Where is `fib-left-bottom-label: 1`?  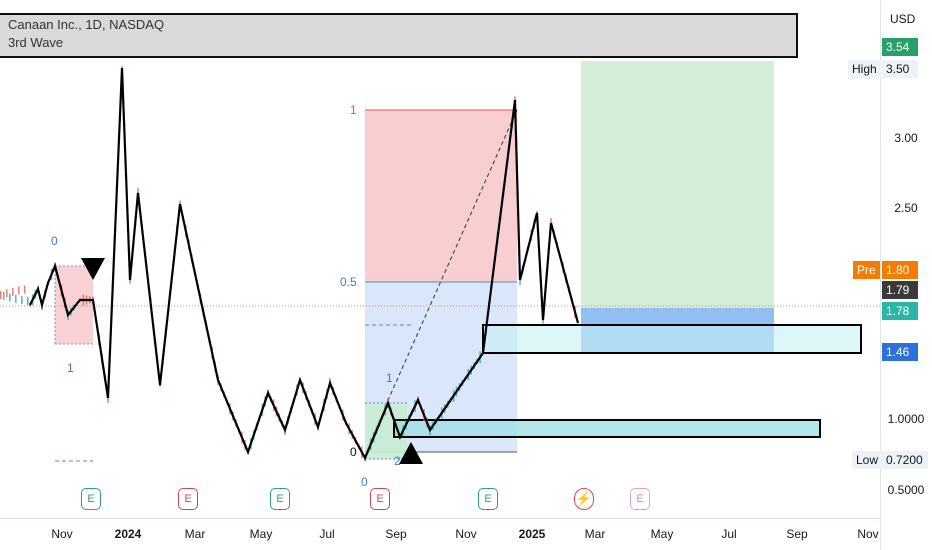
fib-left-bottom-label: 1 is located at coordinates (70, 368).